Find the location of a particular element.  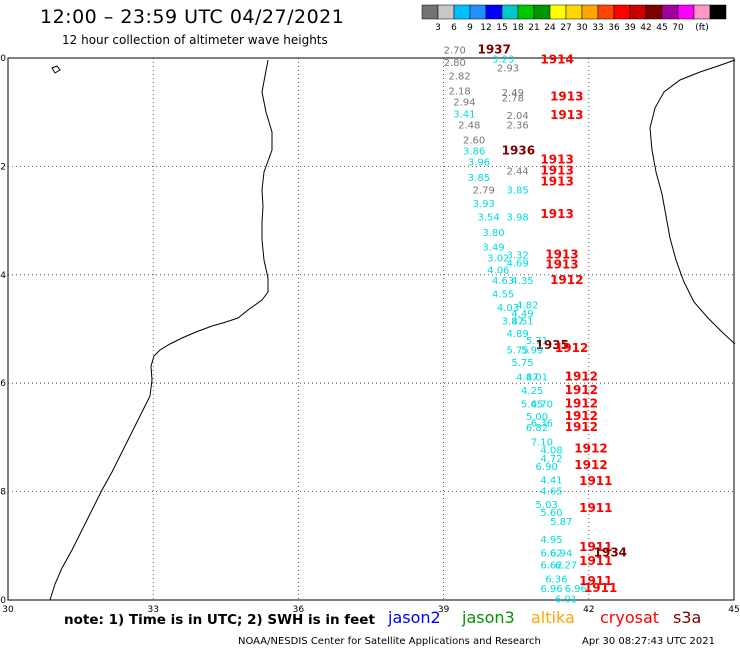

color-scale-label: 21 is located at coordinates (533, 28).